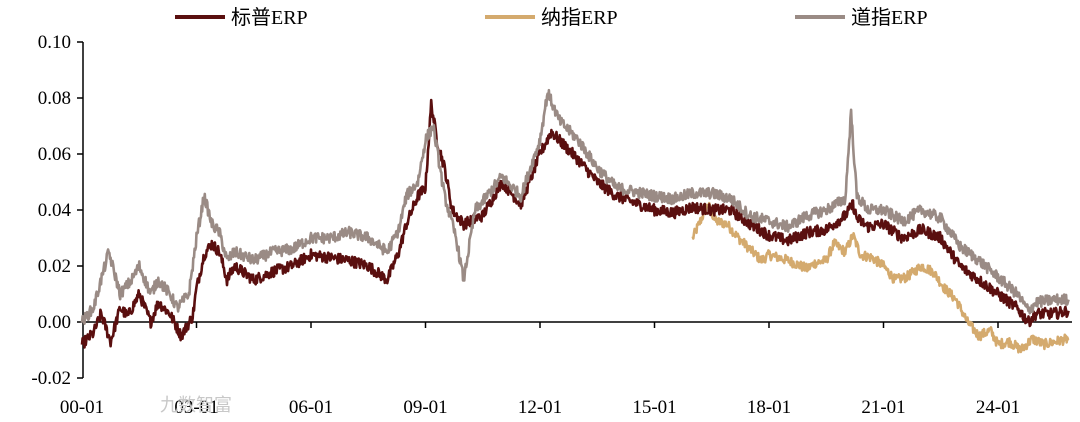  I want to click on x-tick-label: 18-01, so click(769, 407).